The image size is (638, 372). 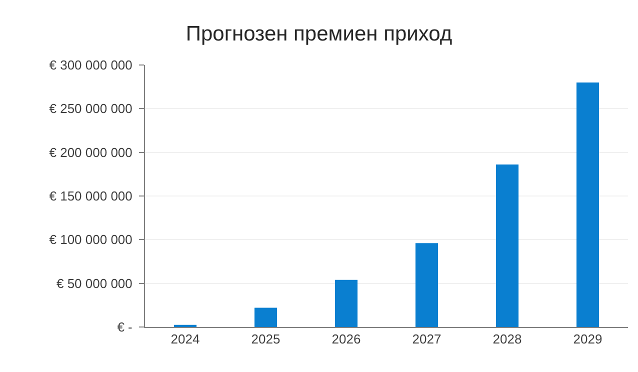 I want to click on x-tick-label: 2024, so click(x=185, y=339).